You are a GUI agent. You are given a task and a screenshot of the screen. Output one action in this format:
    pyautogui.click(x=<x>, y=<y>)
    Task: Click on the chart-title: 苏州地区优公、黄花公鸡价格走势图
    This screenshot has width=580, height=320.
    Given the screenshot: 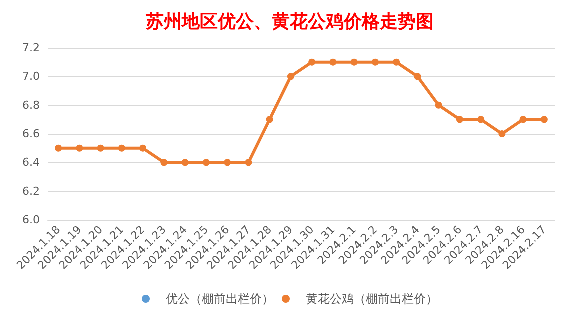 What is the action you would take?
    pyautogui.click(x=289, y=22)
    